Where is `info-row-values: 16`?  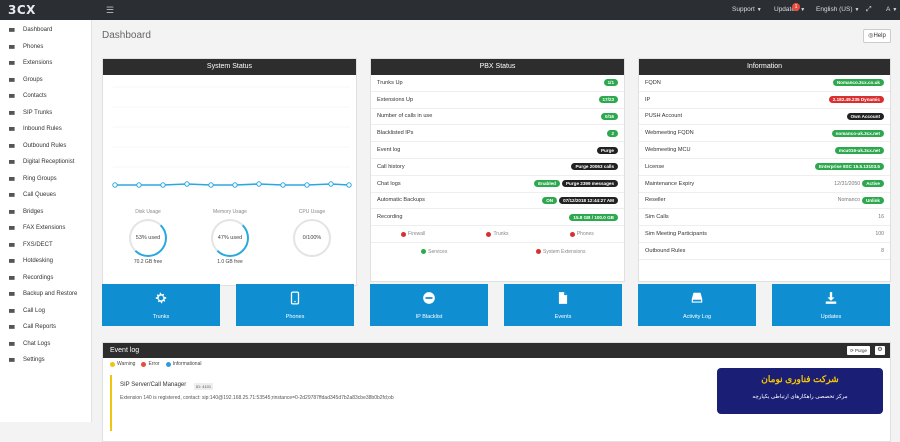
info-row-values: 16 is located at coordinates (881, 217).